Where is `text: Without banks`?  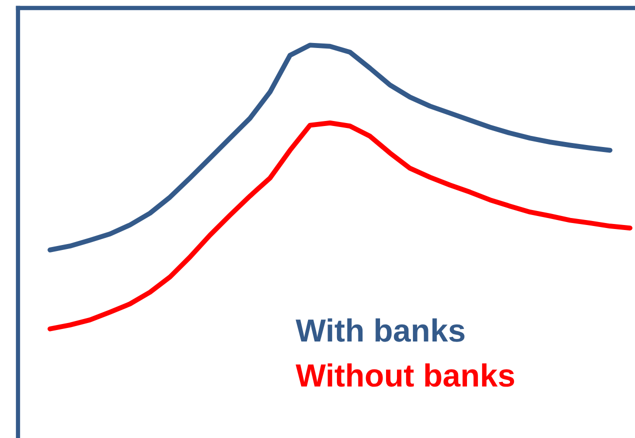 text: Without banks is located at coordinates (405, 375).